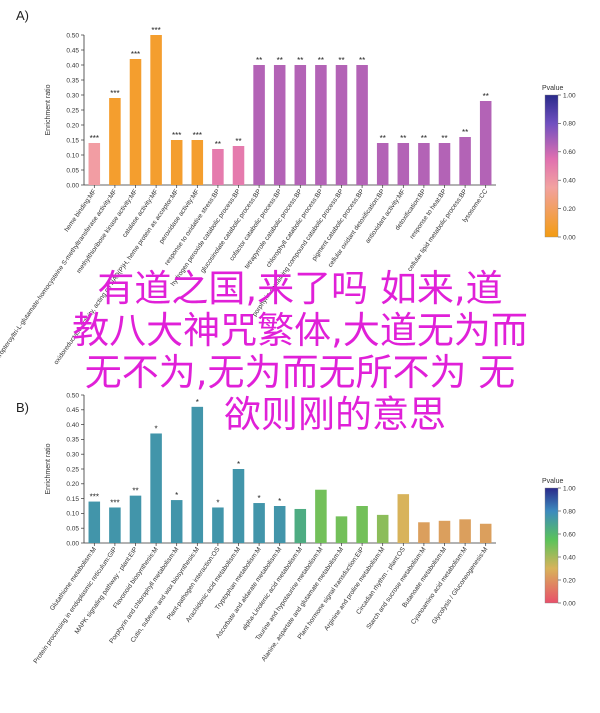 The height and width of the screenshot is (713, 600). I want to click on x-tick-label: antioxidant activity:MF, so click(385, 216).